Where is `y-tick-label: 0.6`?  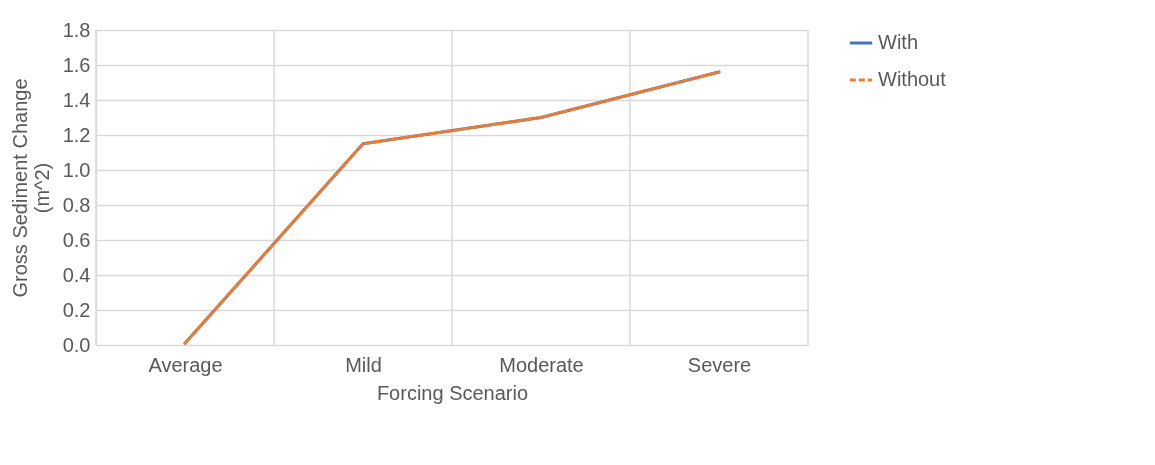
y-tick-label: 0.6 is located at coordinates (76, 239).